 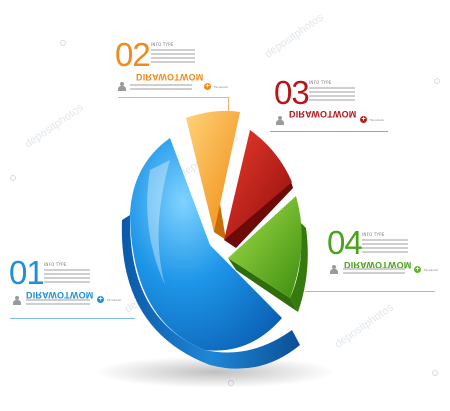 I want to click on connector-line, so click(x=228, y=105).